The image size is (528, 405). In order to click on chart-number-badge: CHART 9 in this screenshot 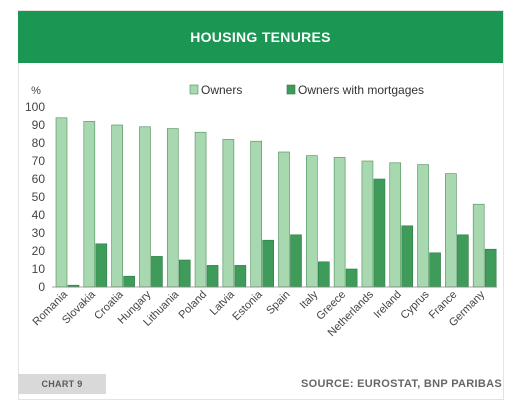, I will do `click(62, 384)`.